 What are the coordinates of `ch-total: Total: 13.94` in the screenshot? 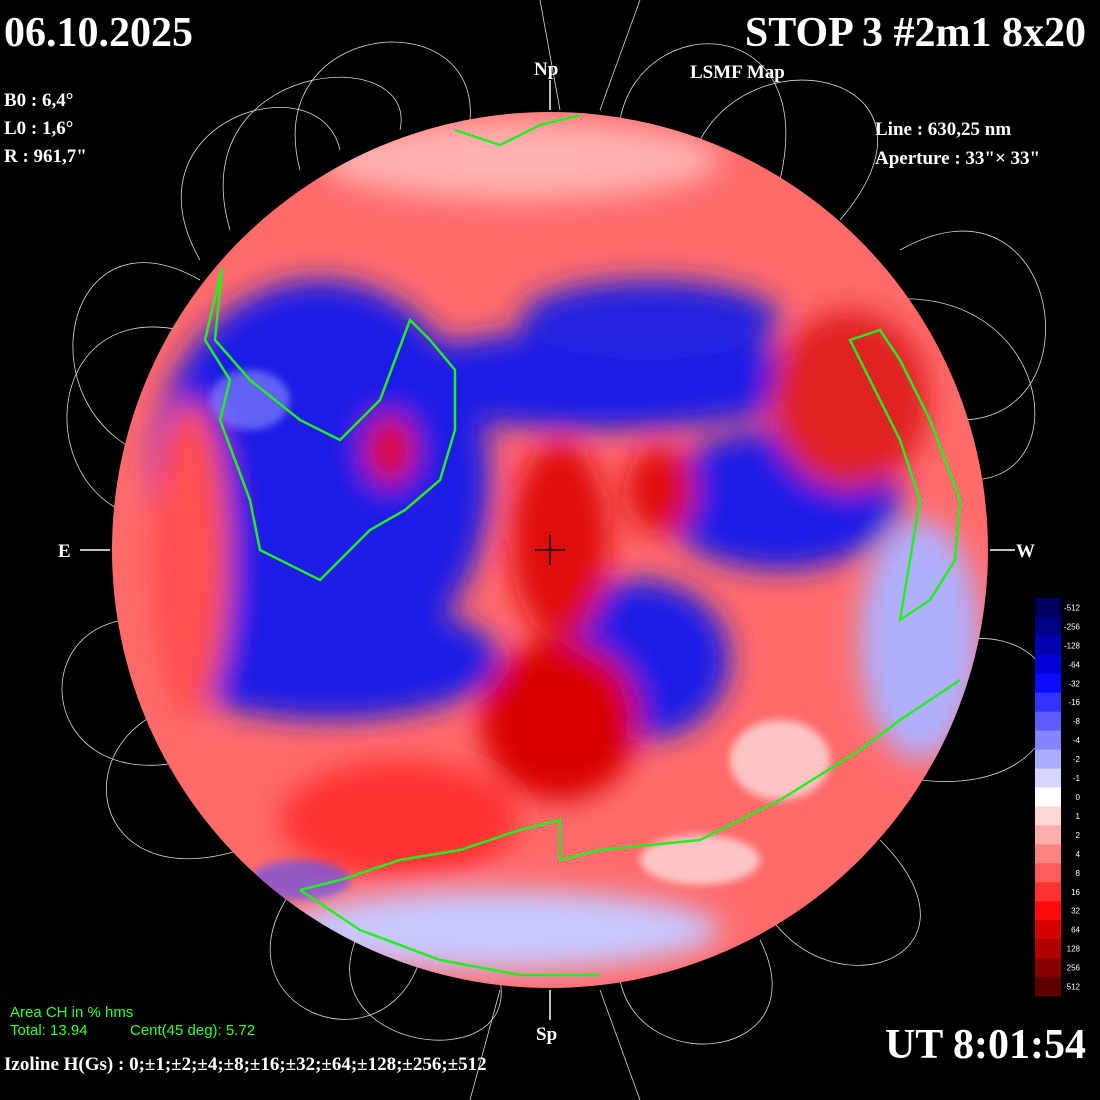 It's located at (49, 1030).